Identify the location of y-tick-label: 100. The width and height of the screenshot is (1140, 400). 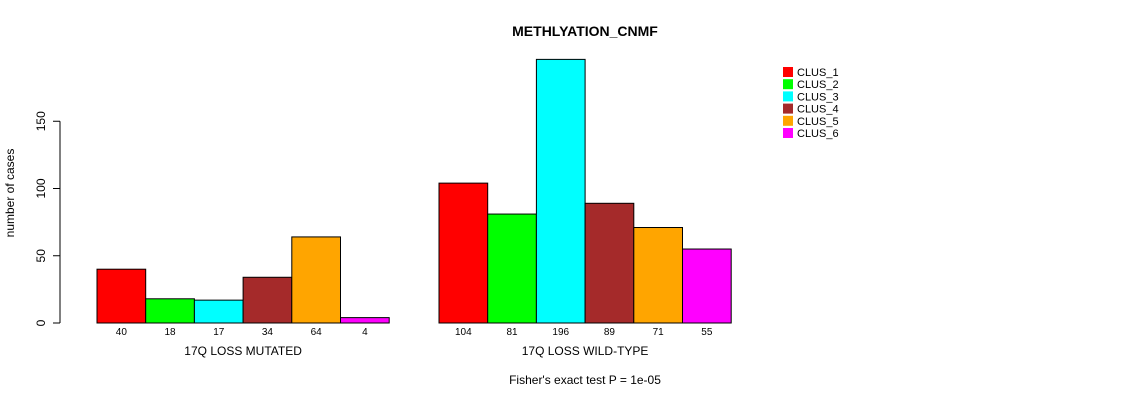
(41, 188).